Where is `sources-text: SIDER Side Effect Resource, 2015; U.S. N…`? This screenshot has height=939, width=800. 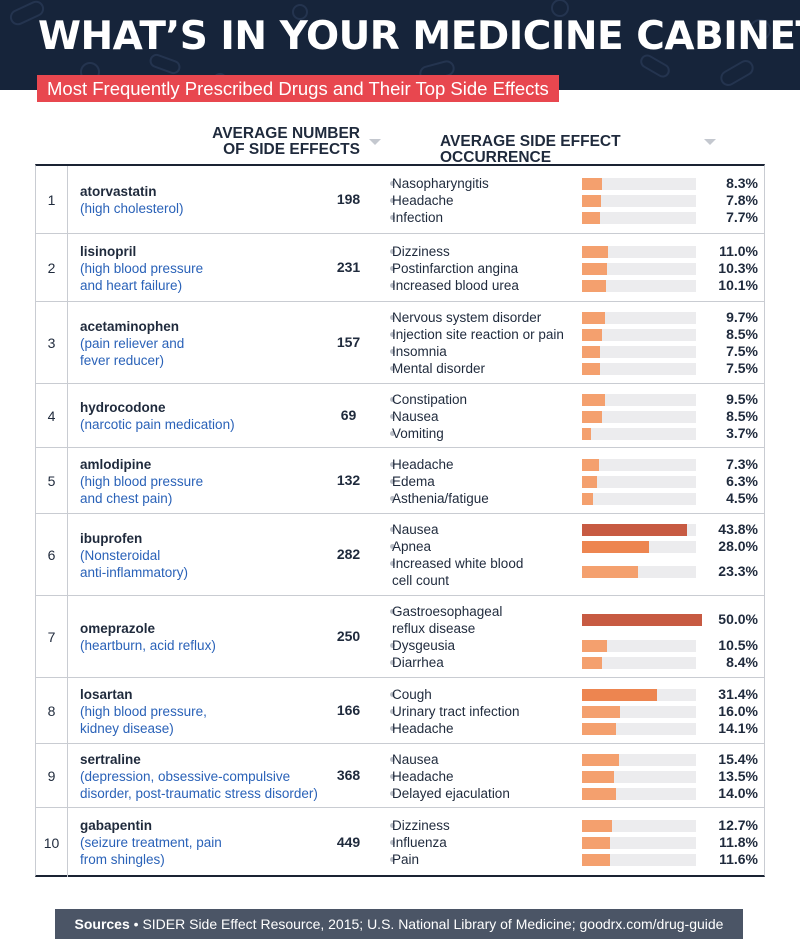 sources-text: SIDER Side Effect Resource, 2015; U.S. N… is located at coordinates (433, 924).